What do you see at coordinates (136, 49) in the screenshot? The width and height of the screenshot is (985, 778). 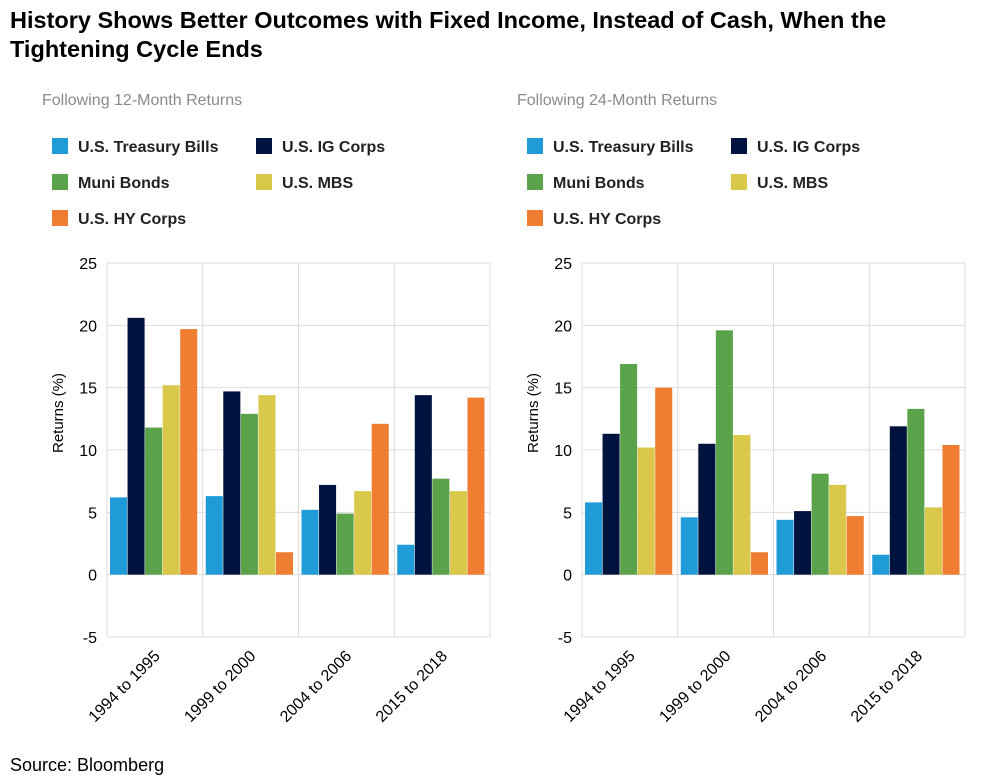 I see `title-line-2: Tightening Cycle Ends` at bounding box center [136, 49].